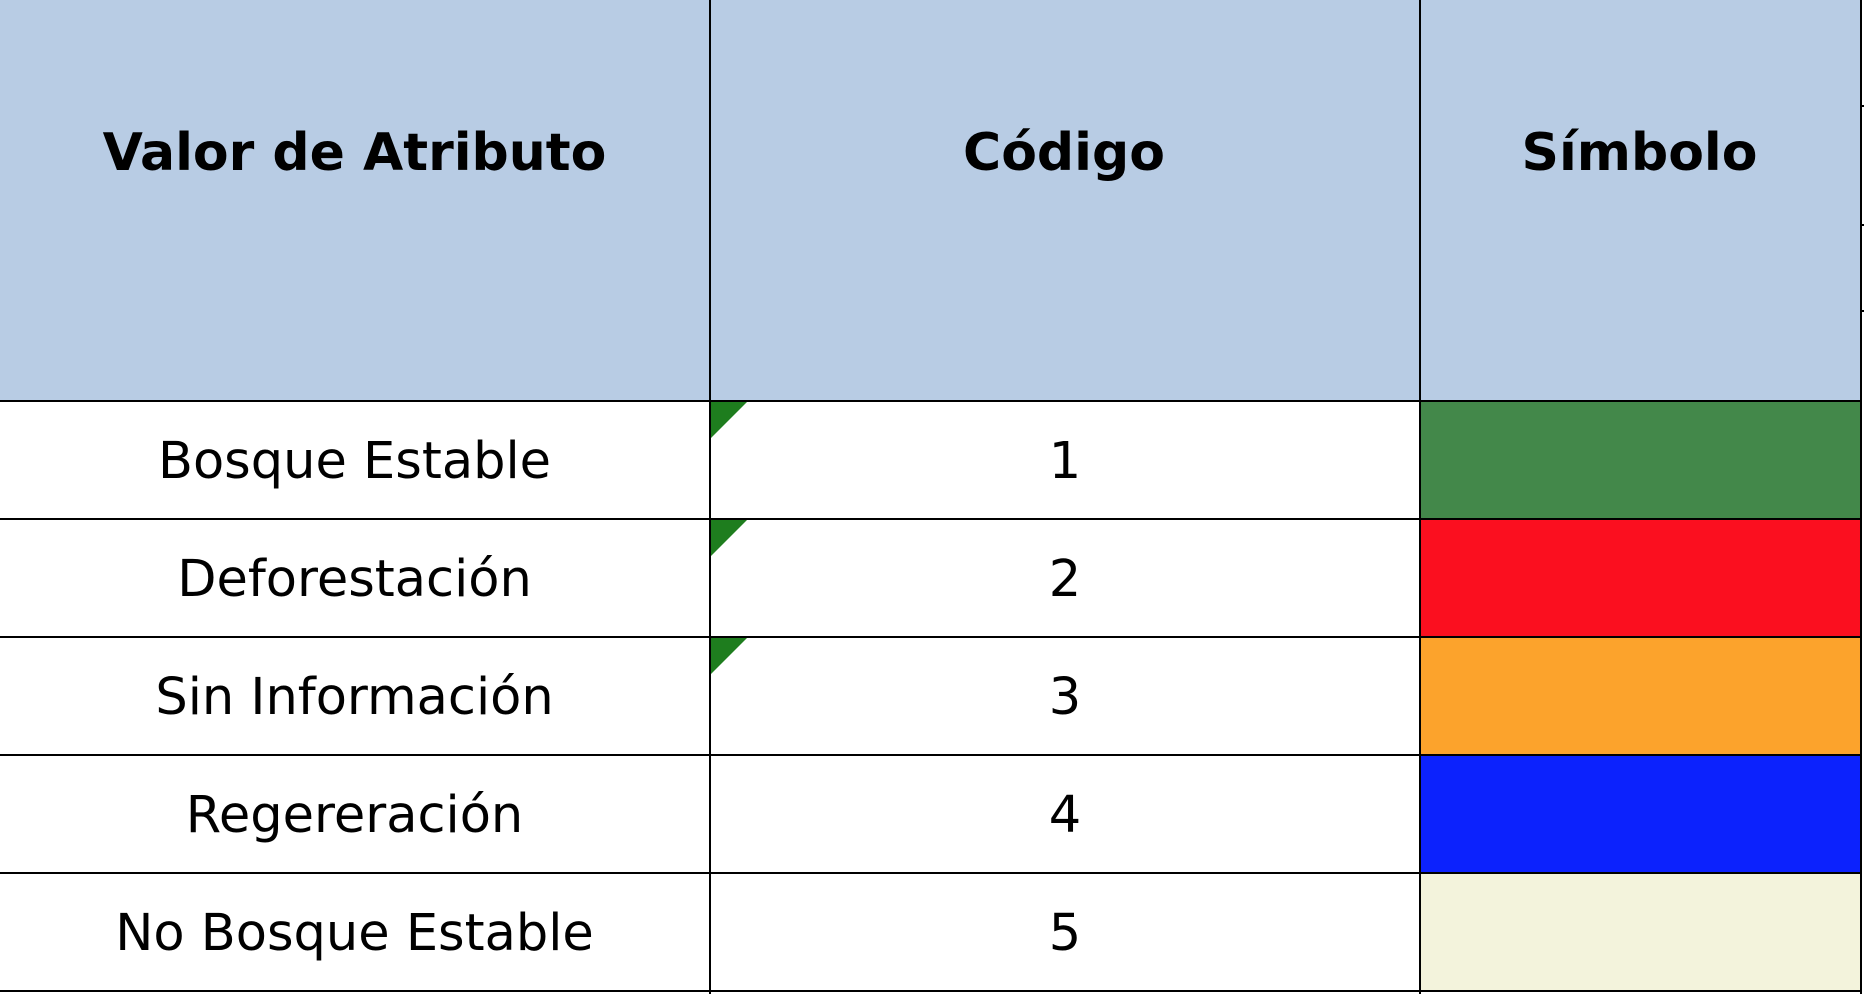 Image resolution: width=1864 pixels, height=994 pixels. Describe the element at coordinates (1065, 579) in the screenshot. I see `table-row-2-code: 2` at that location.